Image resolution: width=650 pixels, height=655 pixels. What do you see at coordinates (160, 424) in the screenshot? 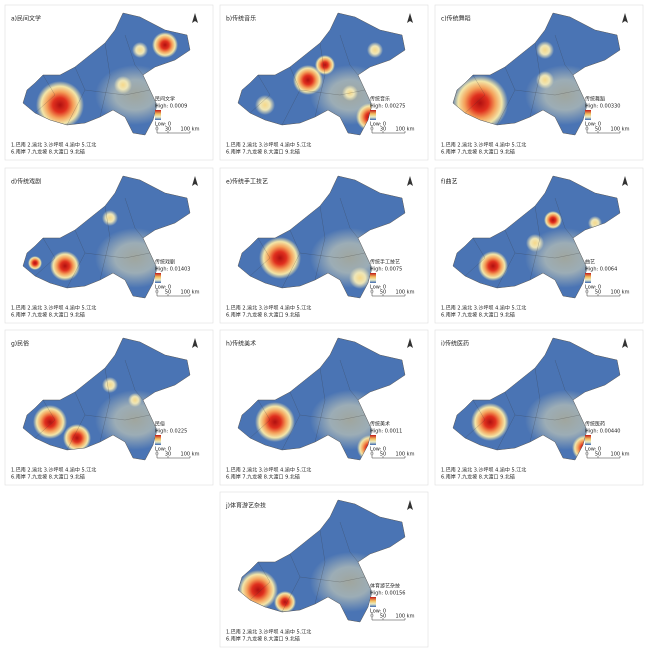
I see `legend-title: 民俗` at bounding box center [160, 424].